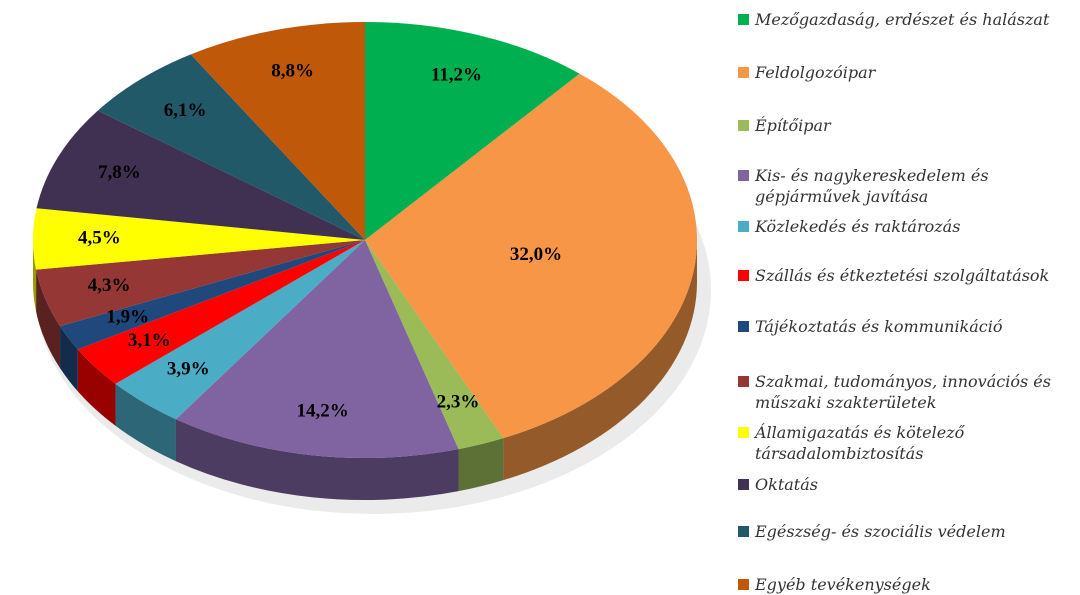 Image resolution: width=1080 pixels, height=595 pixels. What do you see at coordinates (908, 484) in the screenshot?
I see `legend-item: Oktatás` at bounding box center [908, 484].